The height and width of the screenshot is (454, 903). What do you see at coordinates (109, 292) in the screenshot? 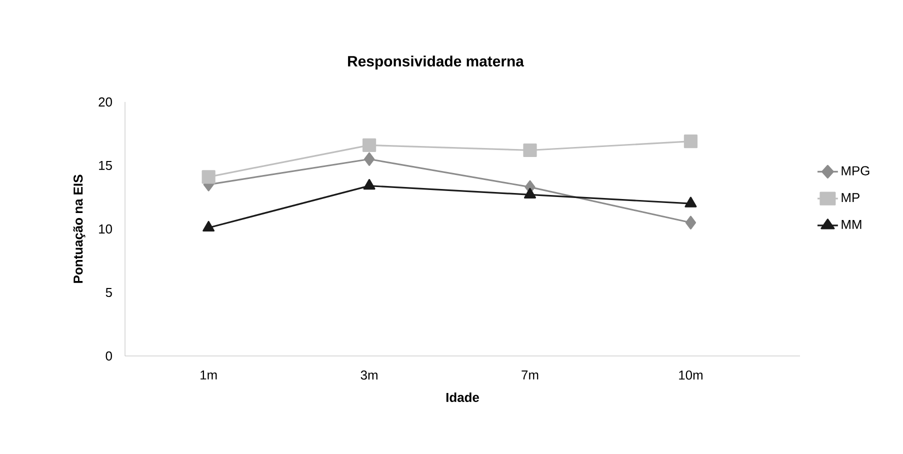
I see `y-tick-label: 5` at bounding box center [109, 292].